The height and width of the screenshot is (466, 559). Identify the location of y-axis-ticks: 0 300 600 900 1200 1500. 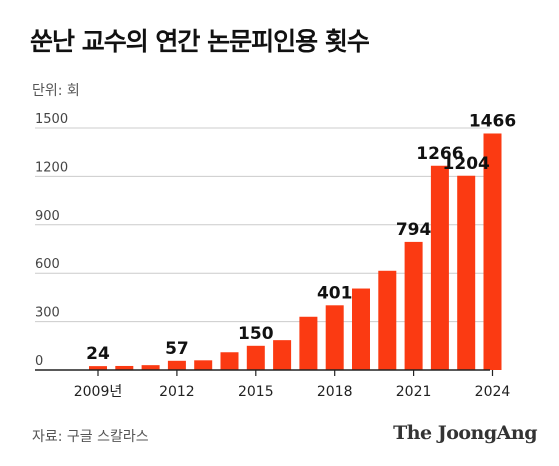
(51, 240).